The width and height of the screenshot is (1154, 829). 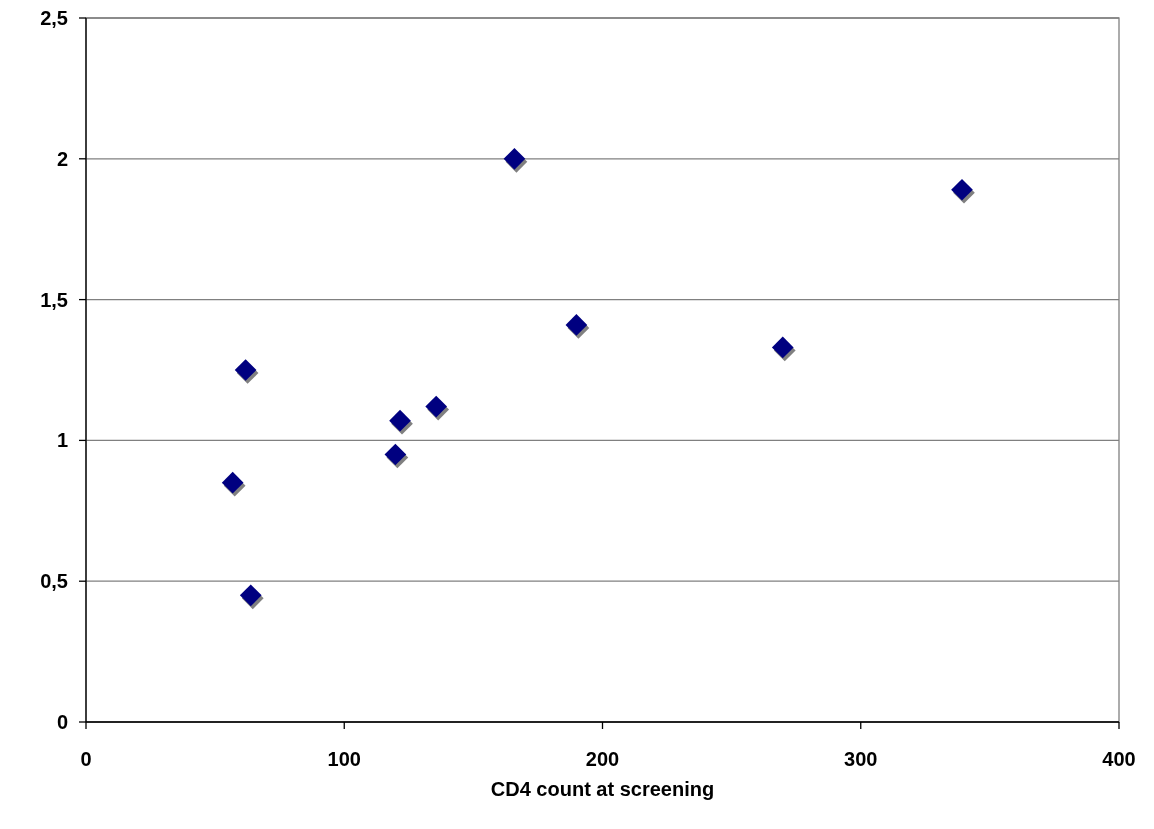 What do you see at coordinates (54, 581) in the screenshot?
I see `y-tick-label: 0,5` at bounding box center [54, 581].